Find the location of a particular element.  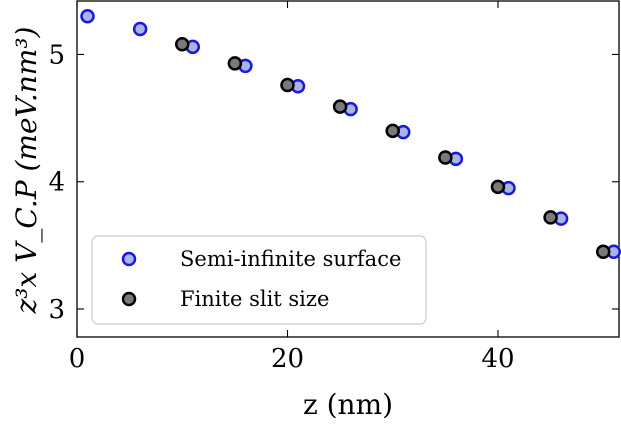

x-tick-label: 40 is located at coordinates (497, 359).